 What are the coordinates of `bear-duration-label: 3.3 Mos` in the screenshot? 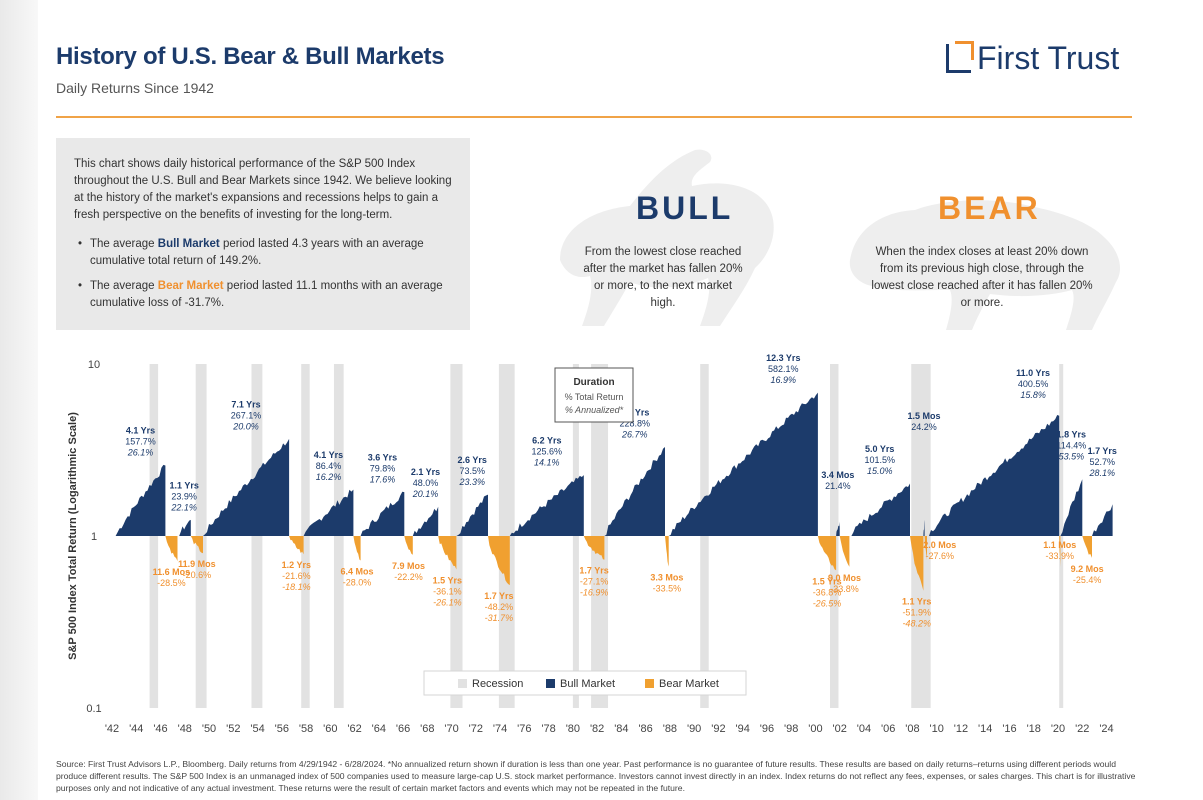 It's located at (666, 577).